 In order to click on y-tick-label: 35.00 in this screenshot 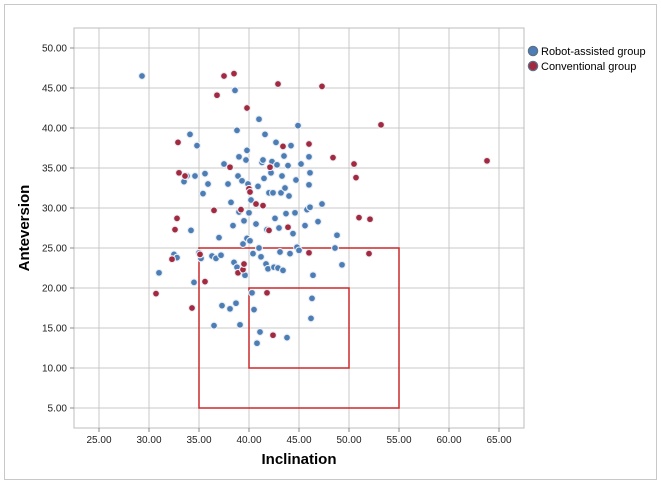, I will do `click(54, 169)`.